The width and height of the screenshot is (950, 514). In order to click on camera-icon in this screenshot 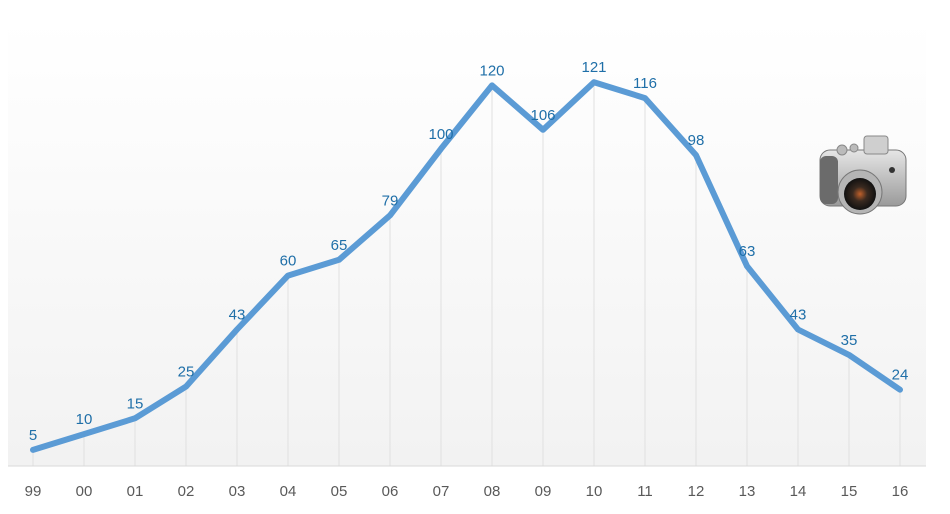, I will do `click(863, 175)`.